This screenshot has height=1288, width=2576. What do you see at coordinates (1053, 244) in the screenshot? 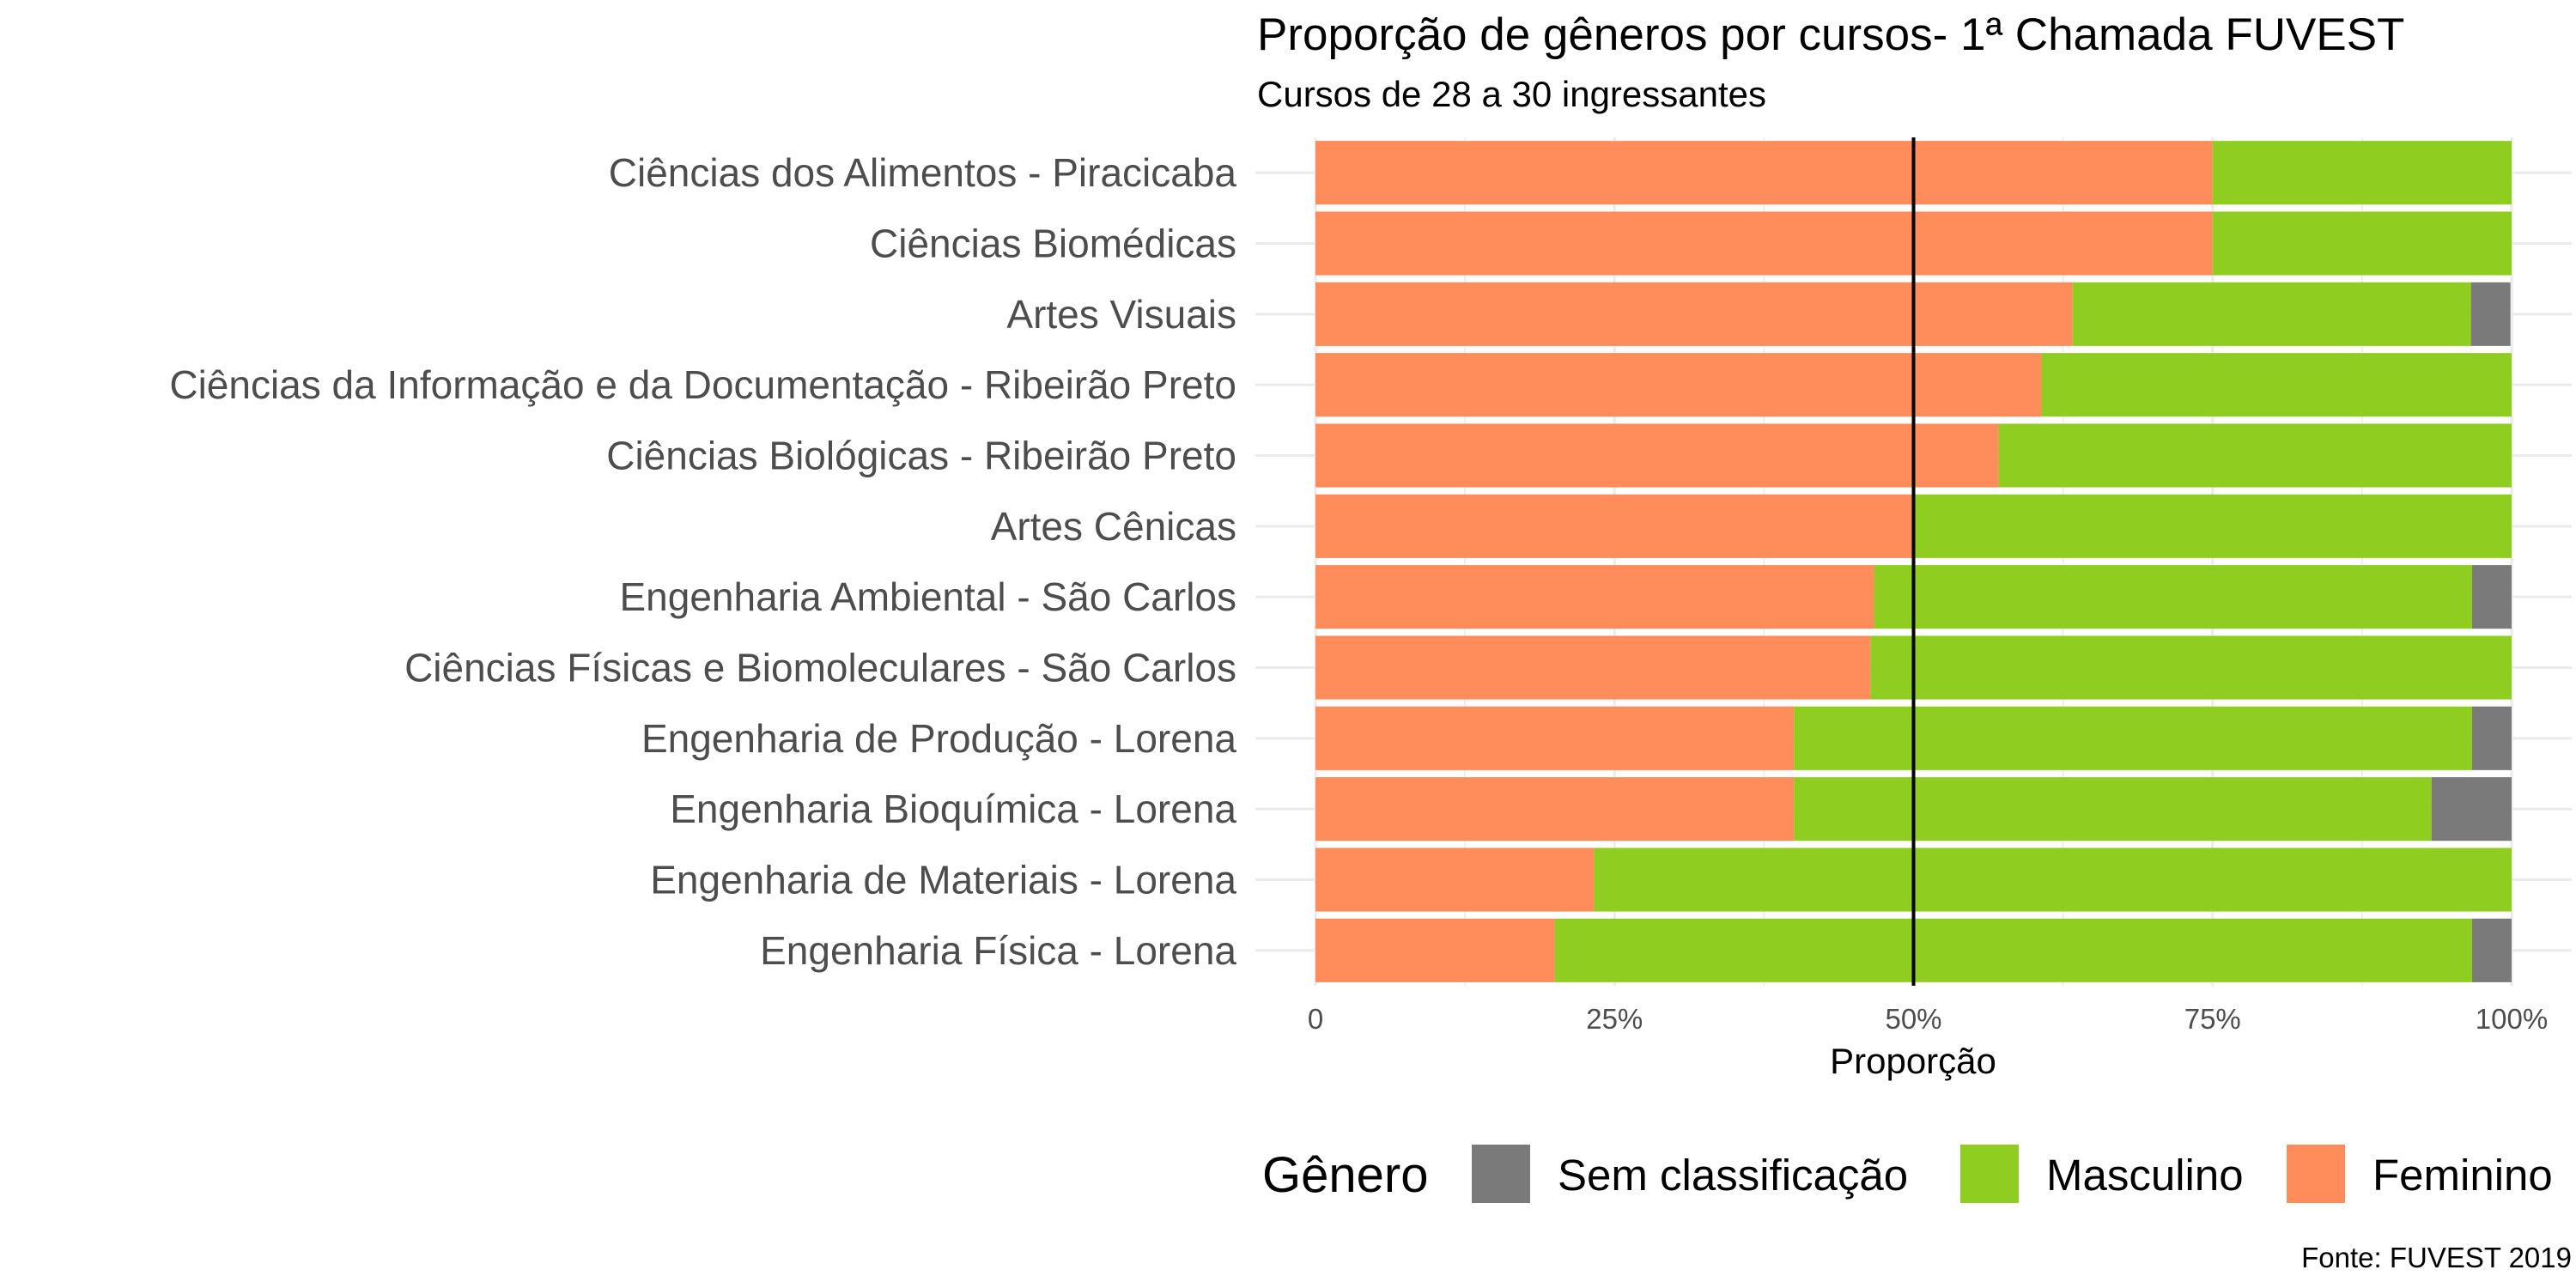
I see `category-label: Ciências Biomédicas` at bounding box center [1053, 244].